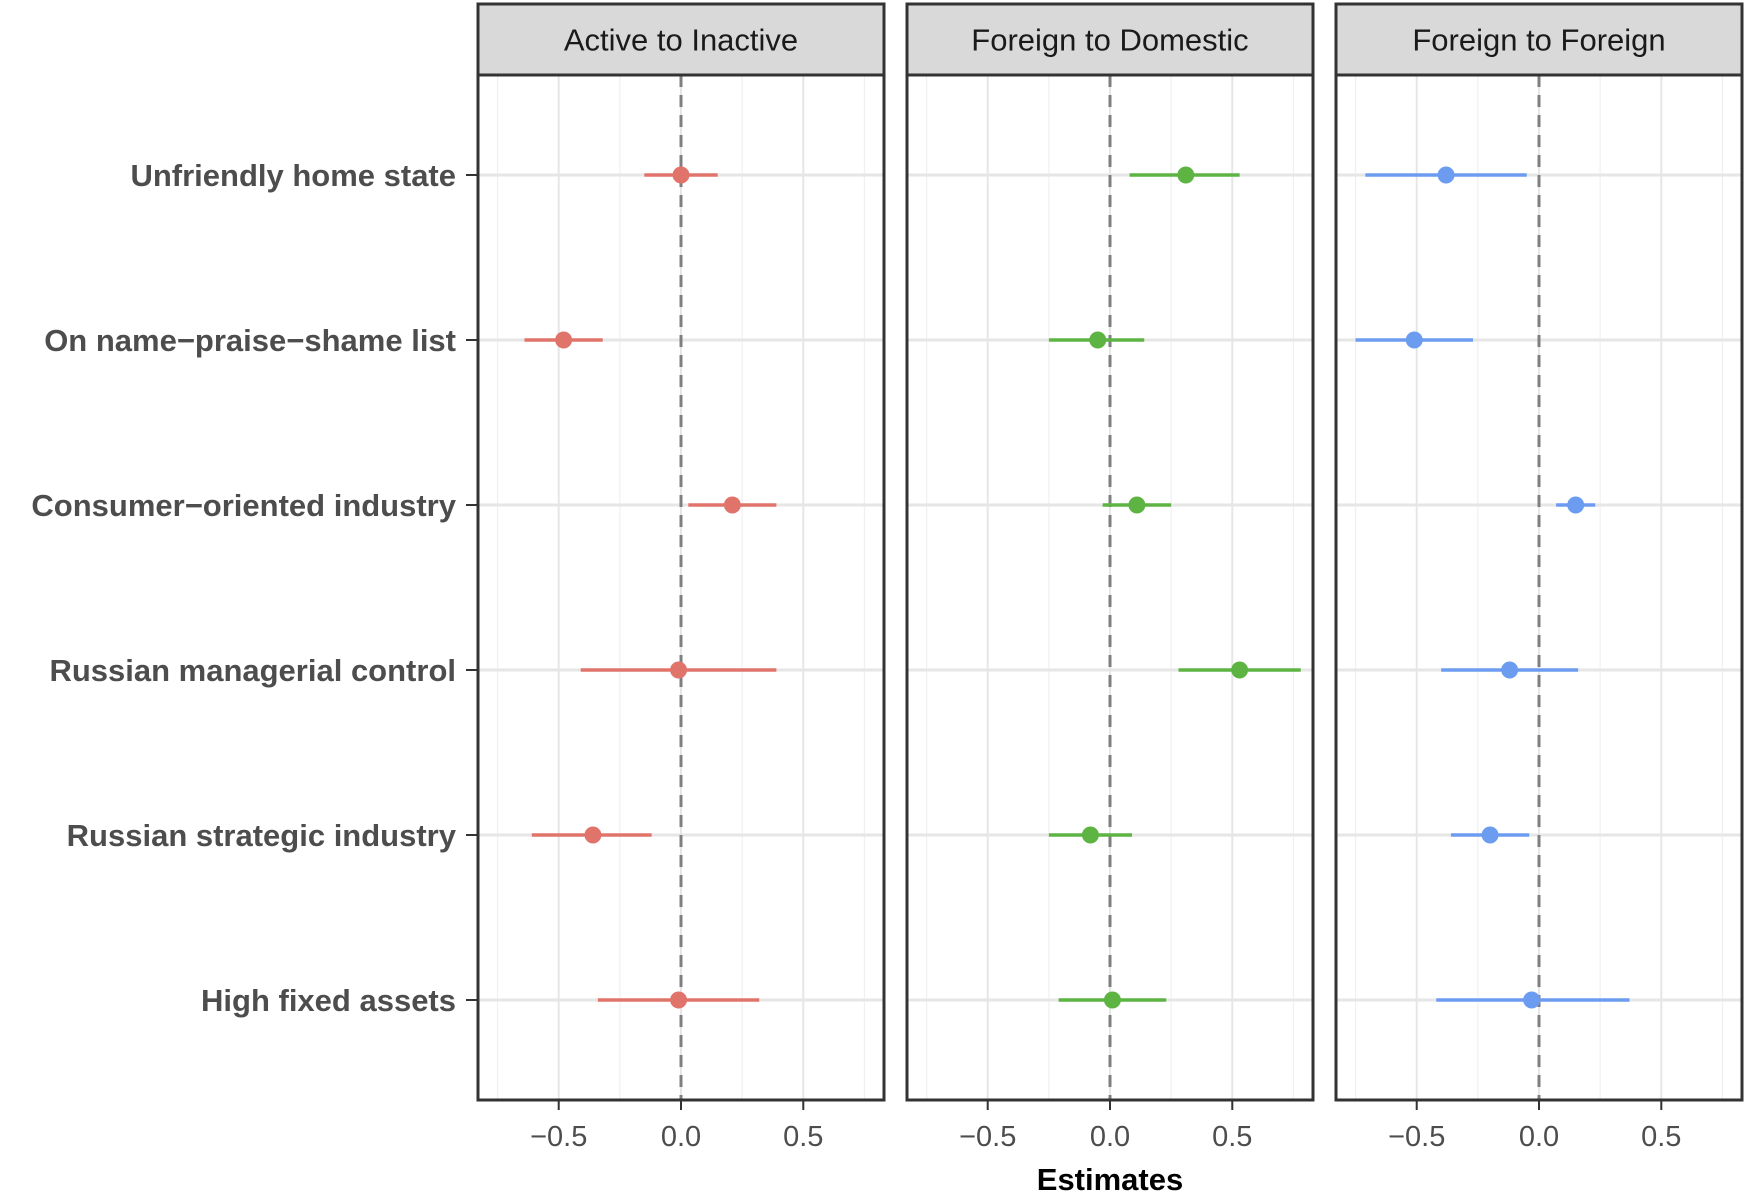 The height and width of the screenshot is (1203, 1744). What do you see at coordinates (250, 340) in the screenshot?
I see `category-label: On name−praise−shame list` at bounding box center [250, 340].